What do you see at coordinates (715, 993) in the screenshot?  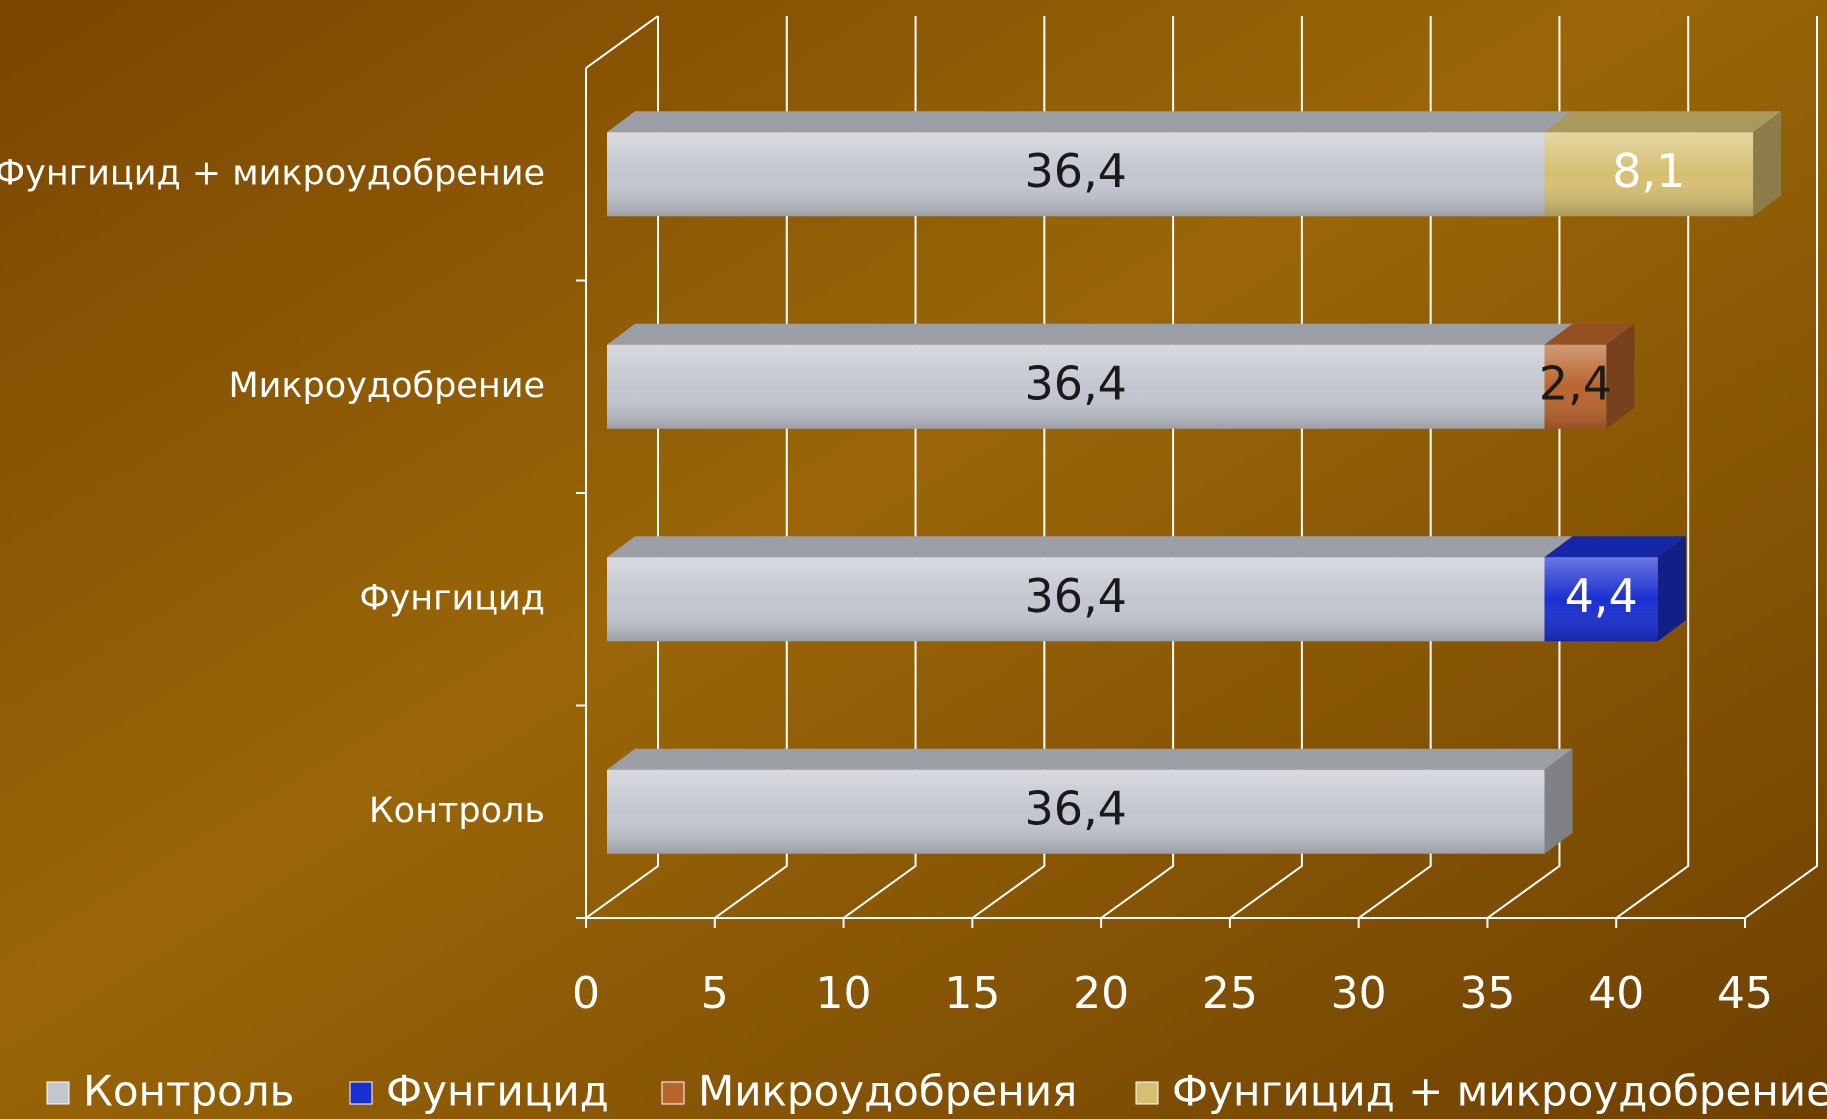 I see `x-tick-label: 5` at bounding box center [715, 993].